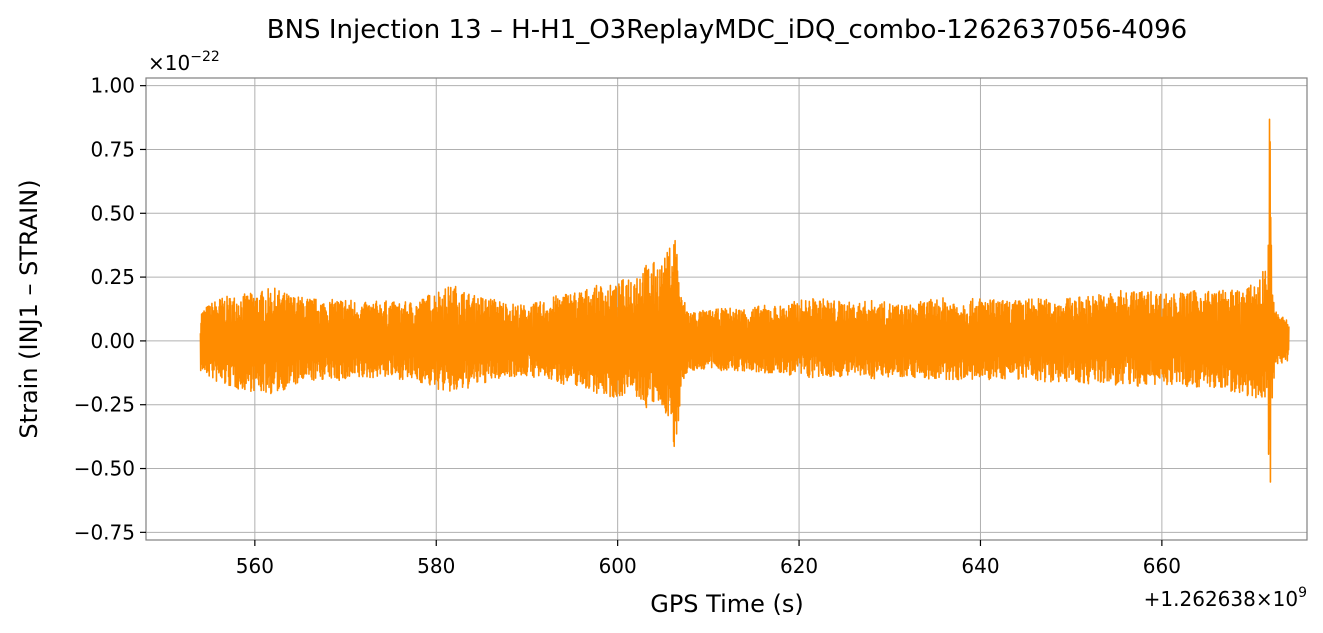 The width and height of the screenshot is (1323, 633). I want to click on y-axis-label: Strain (INJ1 – STRAIN), so click(29, 308).